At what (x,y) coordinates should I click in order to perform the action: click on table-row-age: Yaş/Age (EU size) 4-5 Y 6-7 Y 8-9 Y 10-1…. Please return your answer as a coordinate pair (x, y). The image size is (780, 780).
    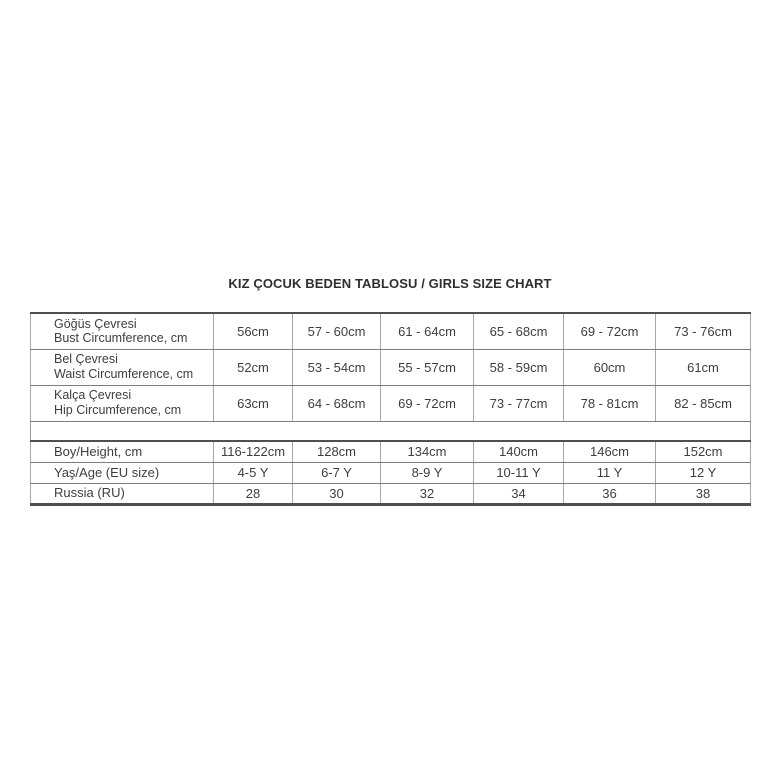
    Looking at the image, I should click on (390, 472).